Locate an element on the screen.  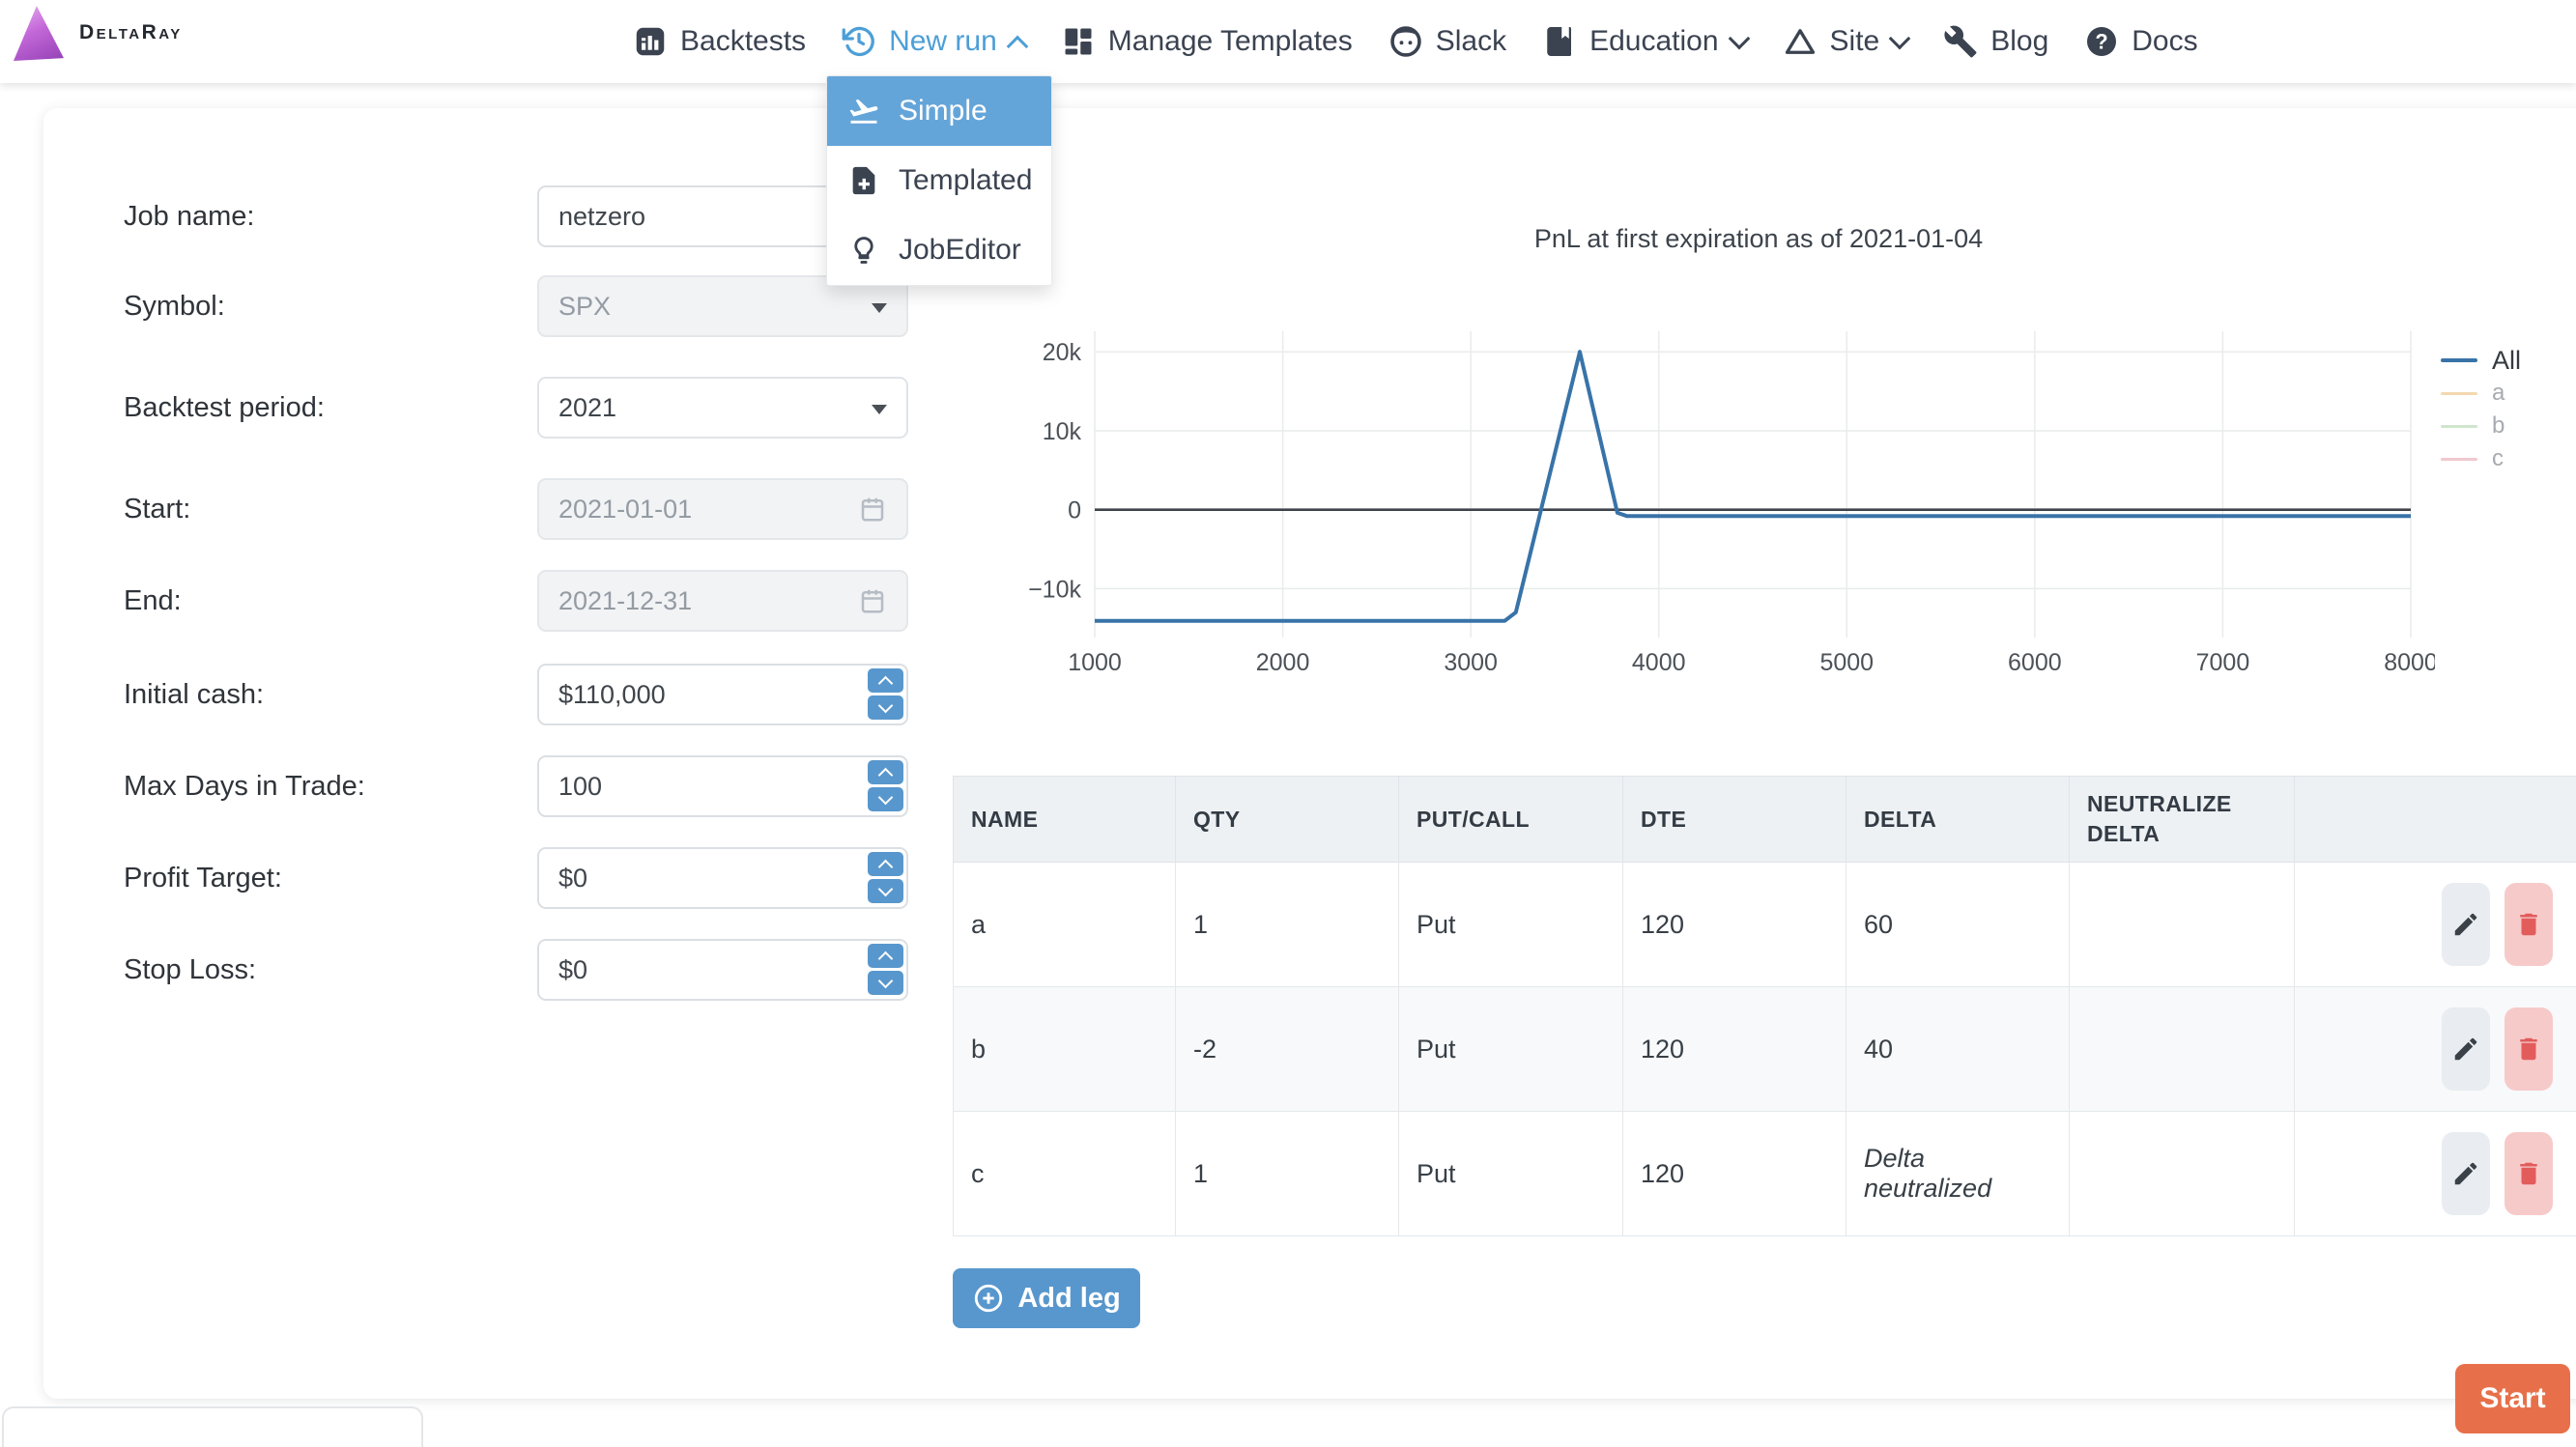
end-label: End: is located at coordinates (153, 601).